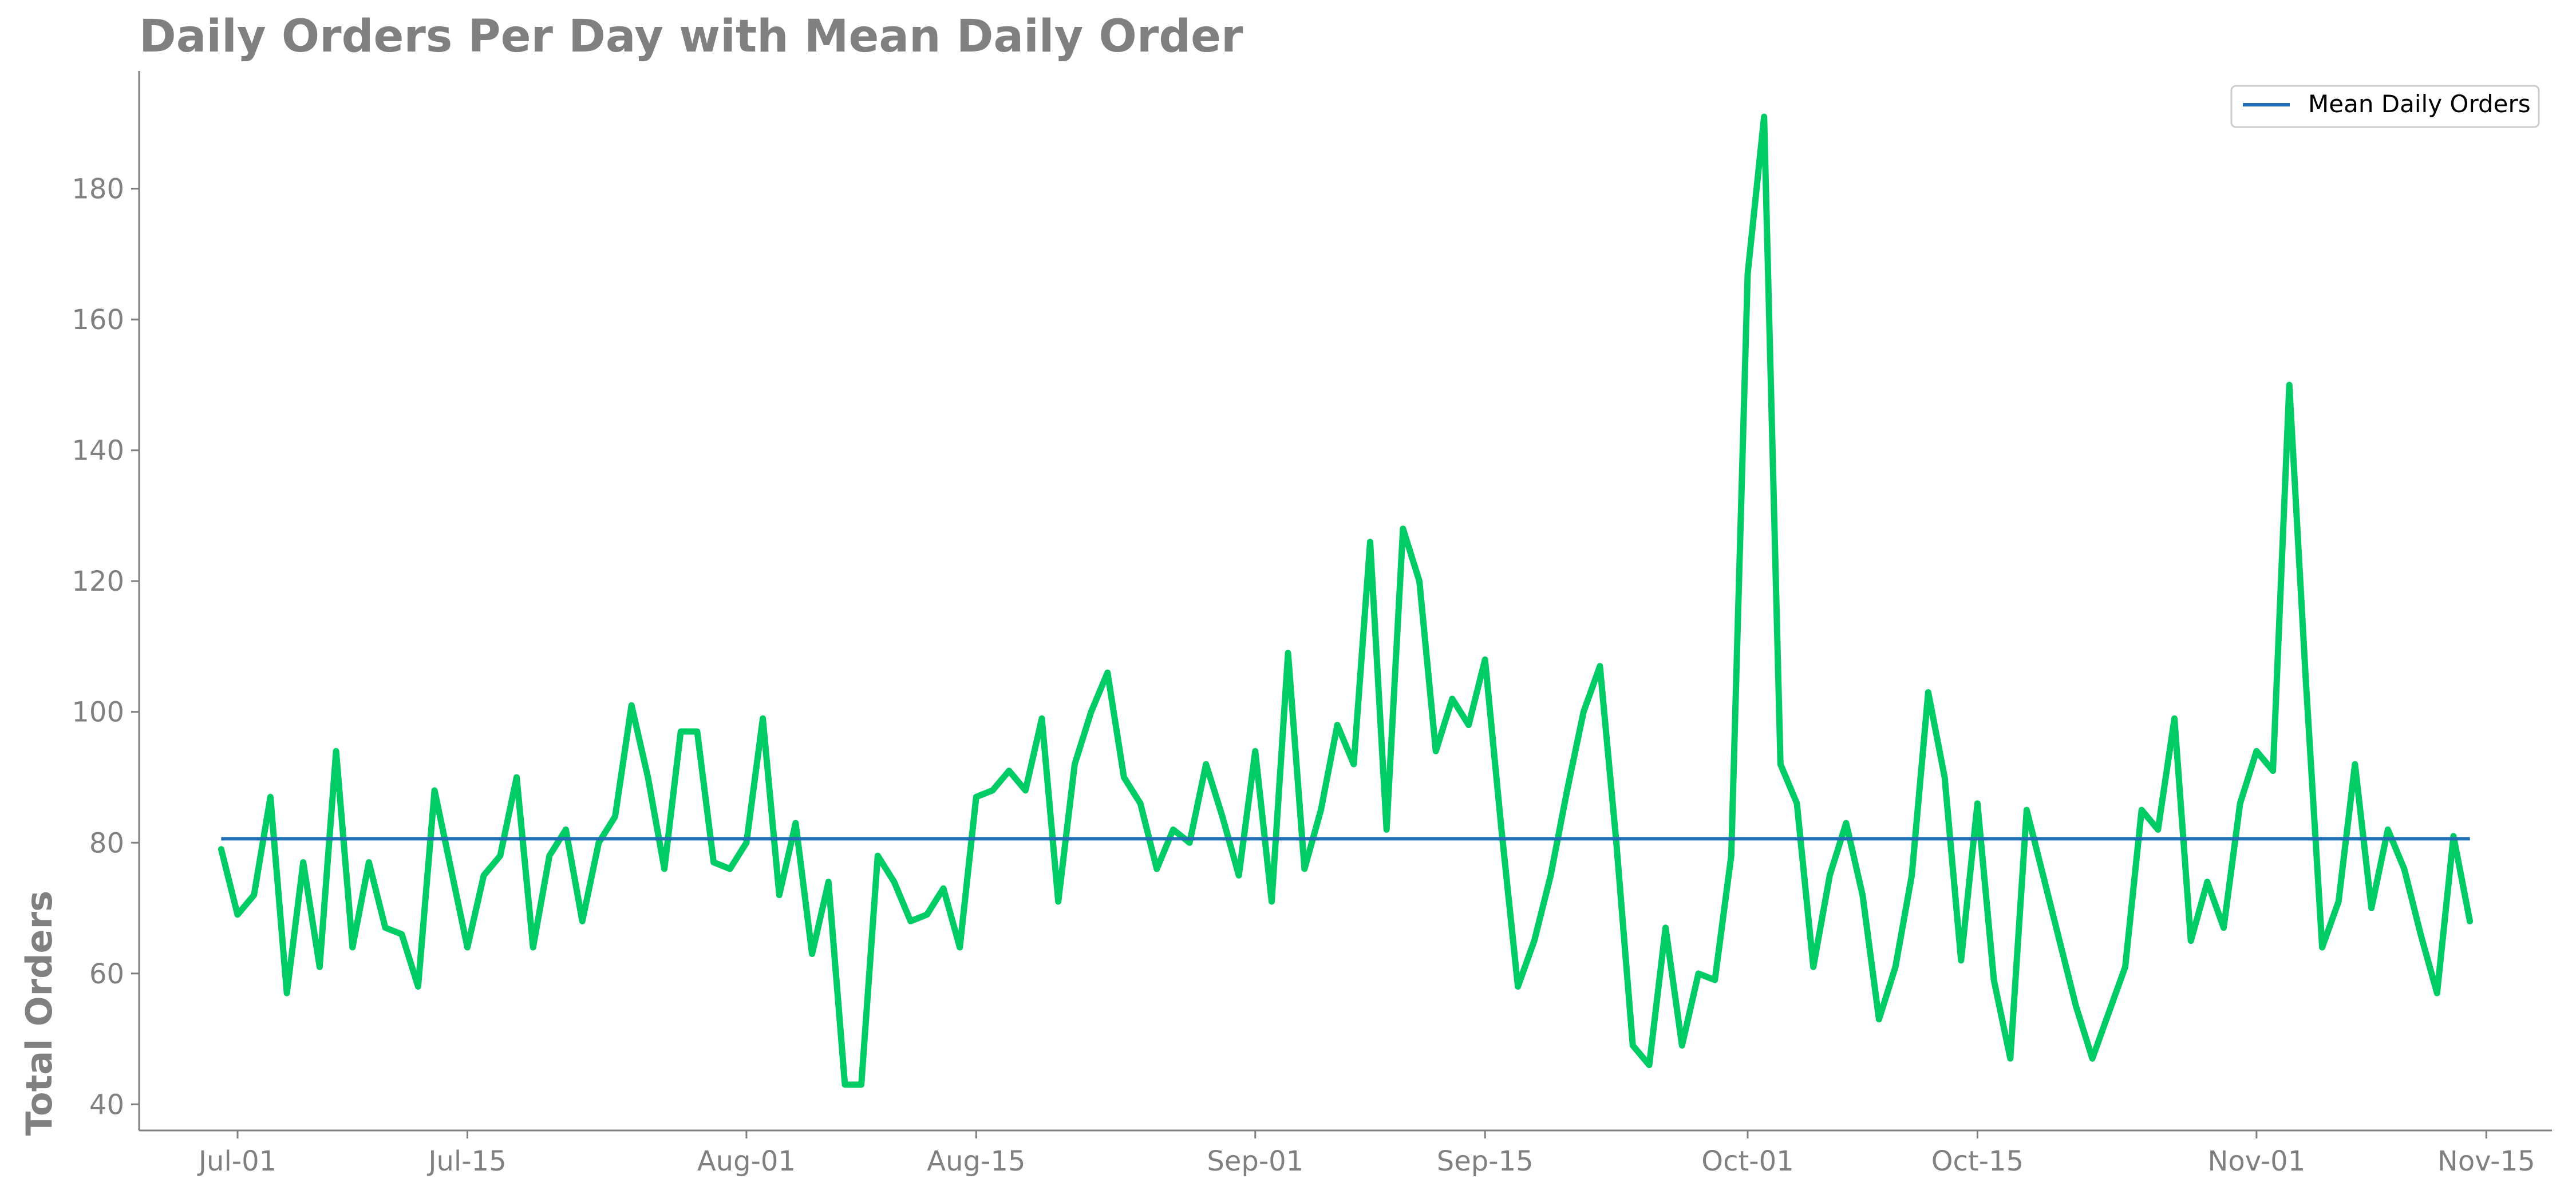 This screenshot has width=2576, height=1202. I want to click on y-tick-label: 60, so click(106, 974).